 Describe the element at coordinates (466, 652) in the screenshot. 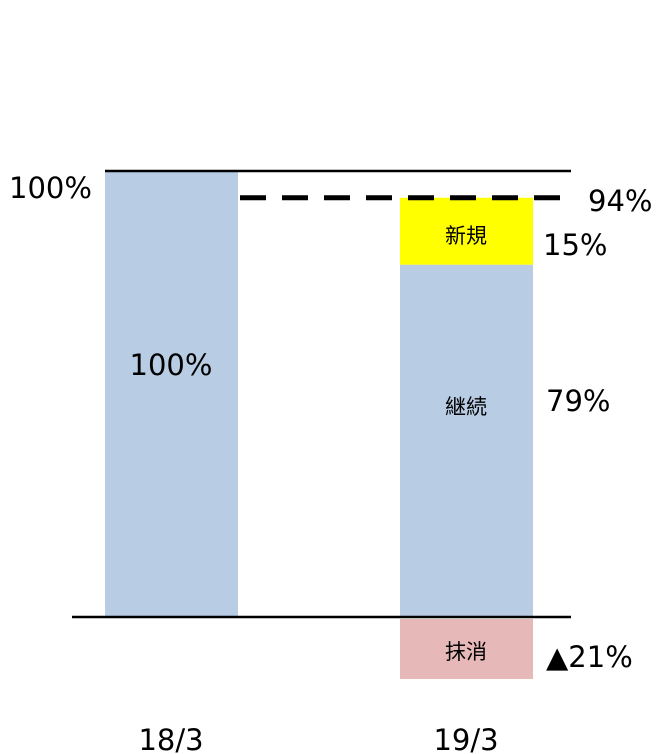

I see `segment-label-removed: 抹消` at that location.